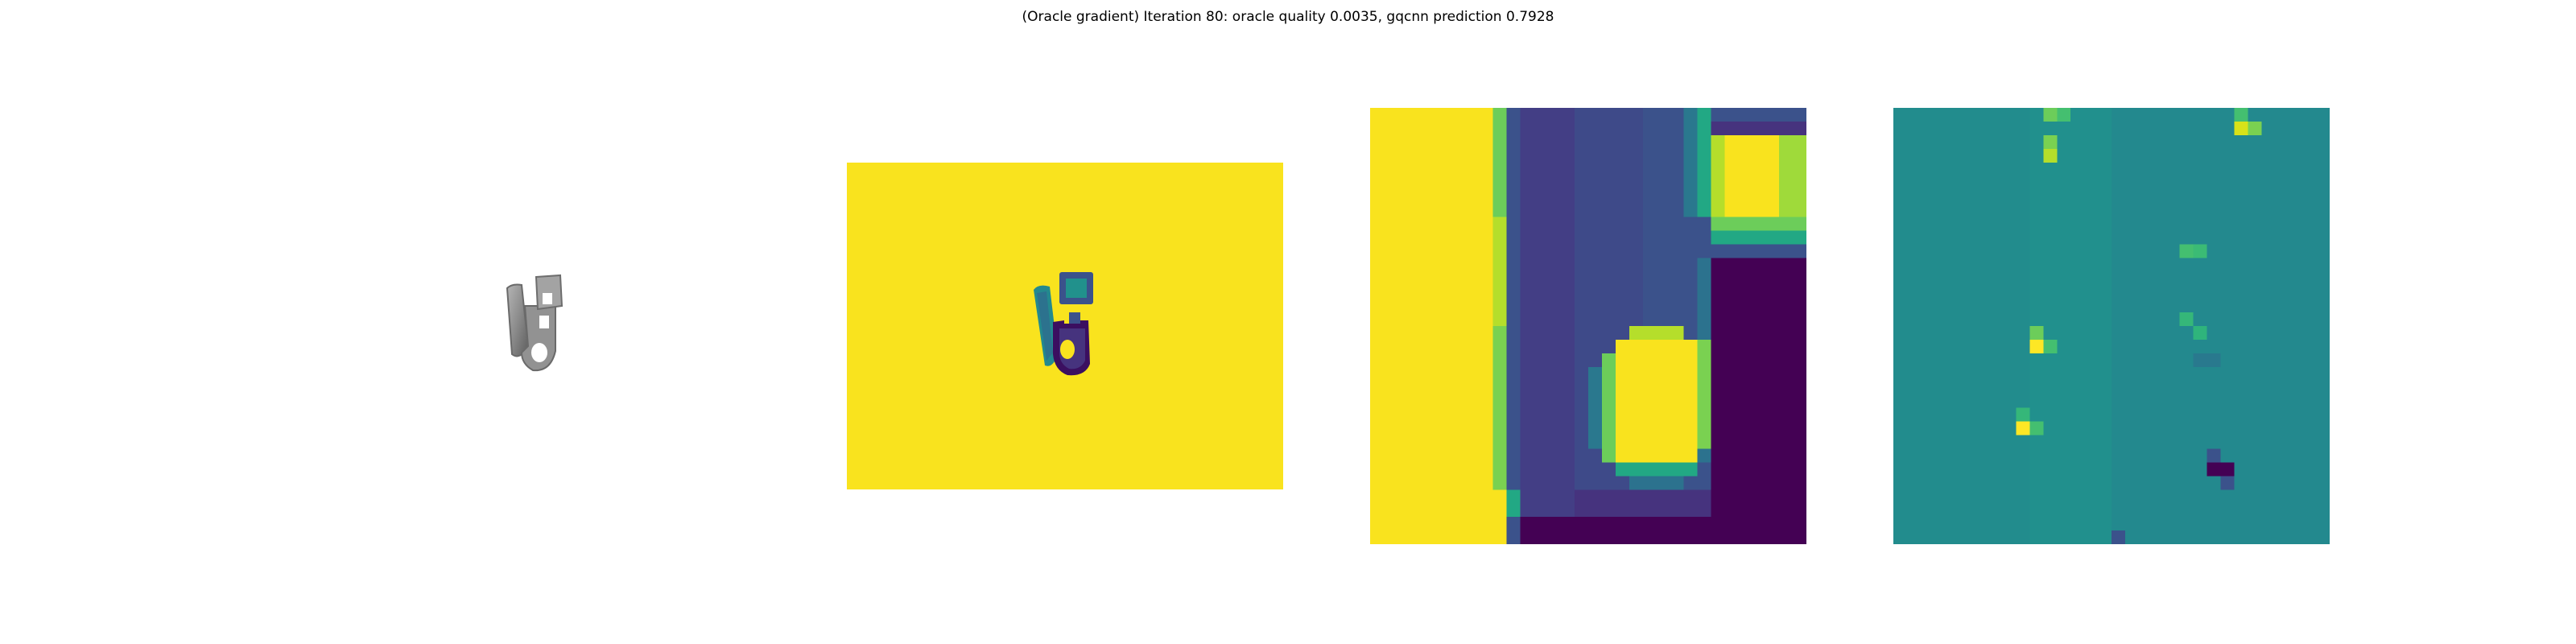  I want to click on object-hole, so click(539, 352).